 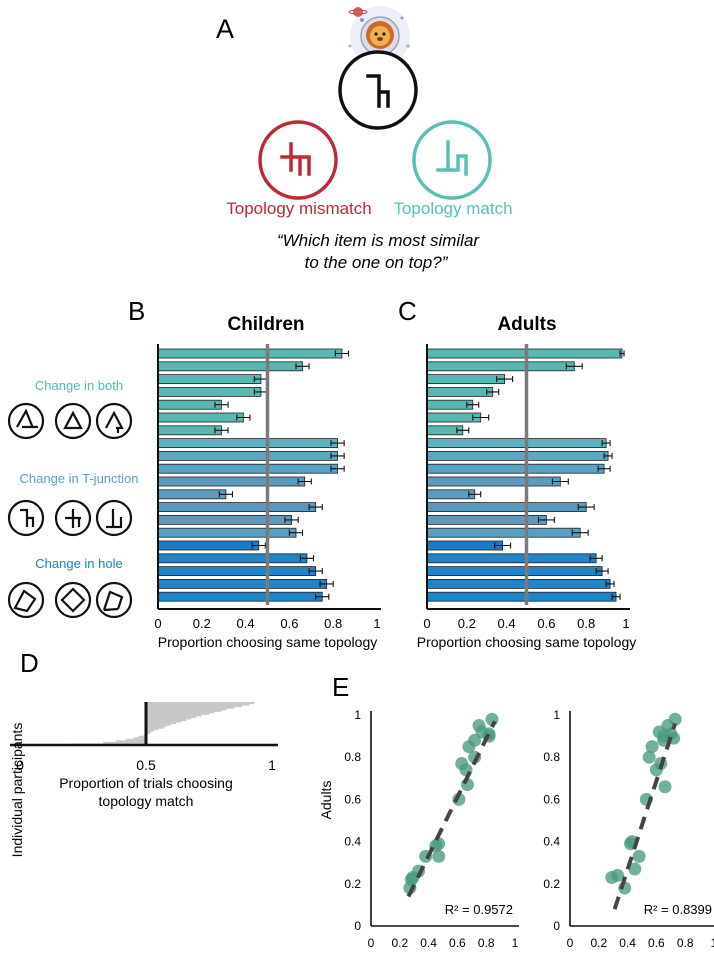 What do you see at coordinates (407, 311) in the screenshot?
I see `panel-c-letter: C` at bounding box center [407, 311].